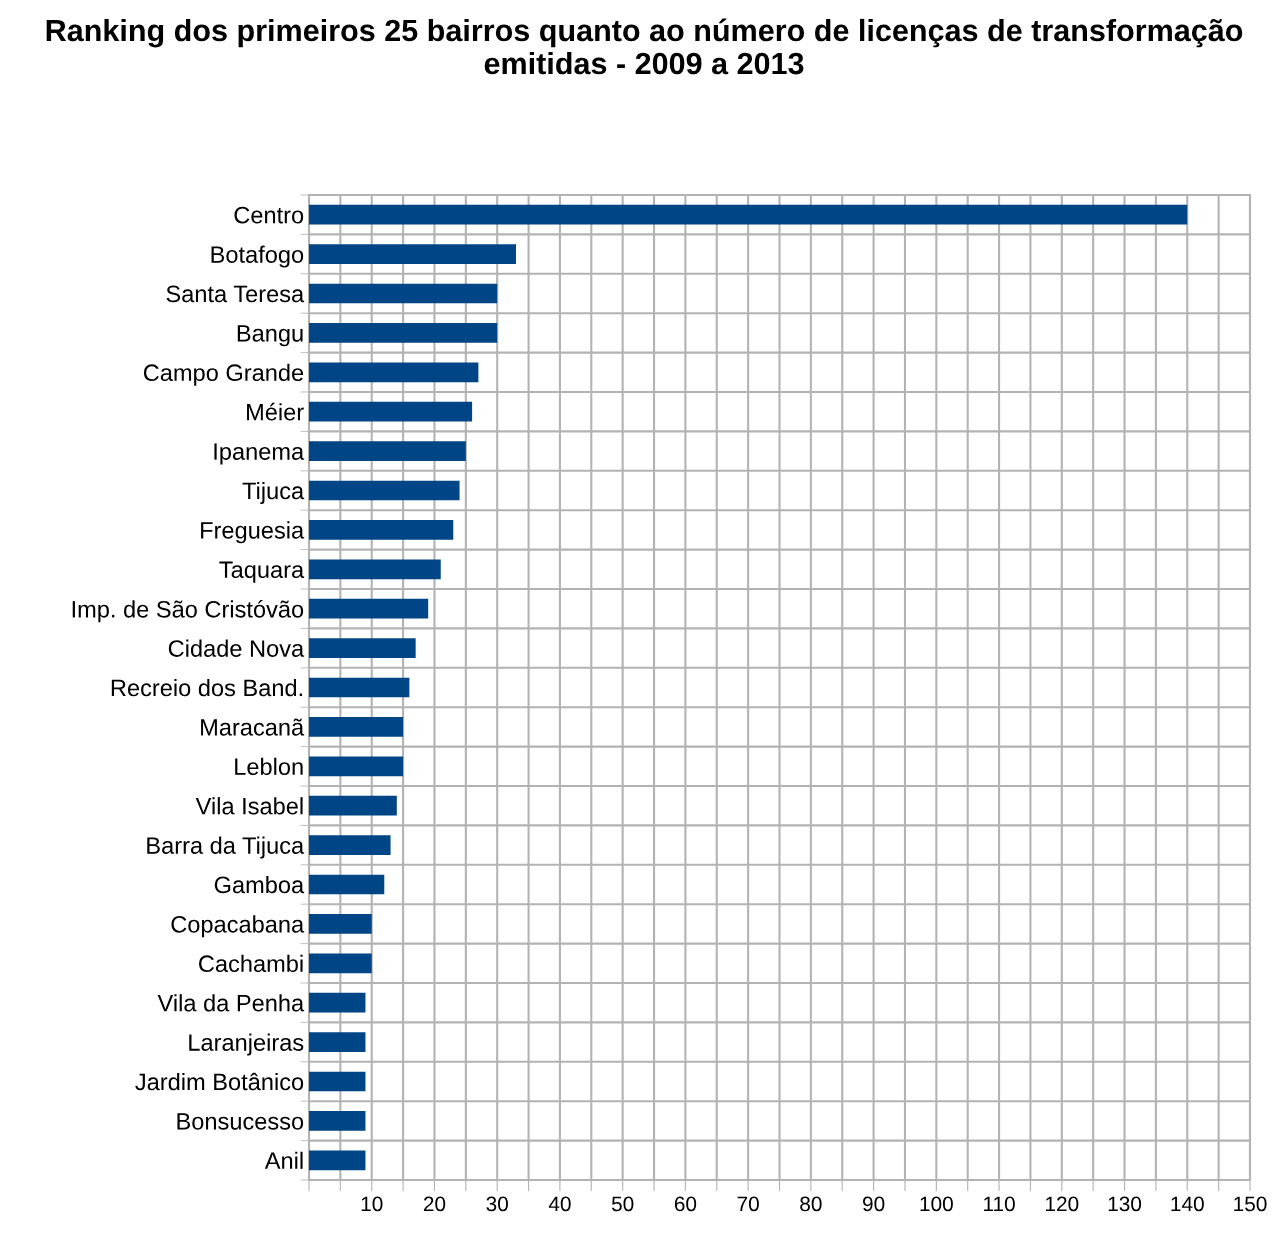 The image size is (1288, 1241). What do you see at coordinates (273, 492) in the screenshot?
I see `y-tick-label: Tijuca` at bounding box center [273, 492].